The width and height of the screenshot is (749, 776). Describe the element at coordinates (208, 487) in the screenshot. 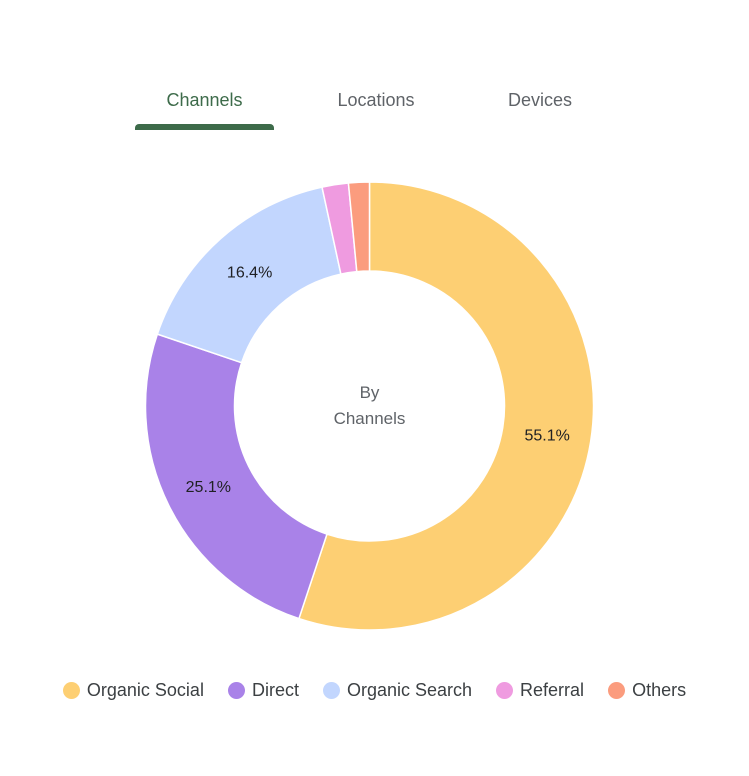

I see `slice-label-direct: 25.1%` at that location.